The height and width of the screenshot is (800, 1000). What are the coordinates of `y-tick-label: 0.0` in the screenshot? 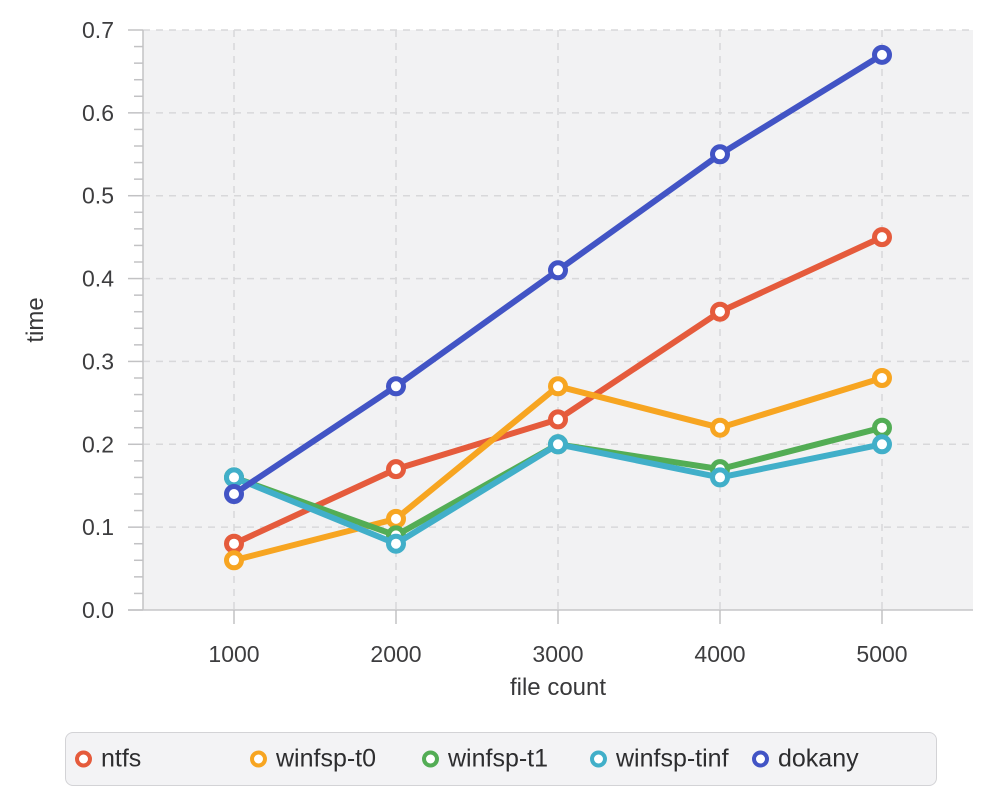 It's located at (98, 610).